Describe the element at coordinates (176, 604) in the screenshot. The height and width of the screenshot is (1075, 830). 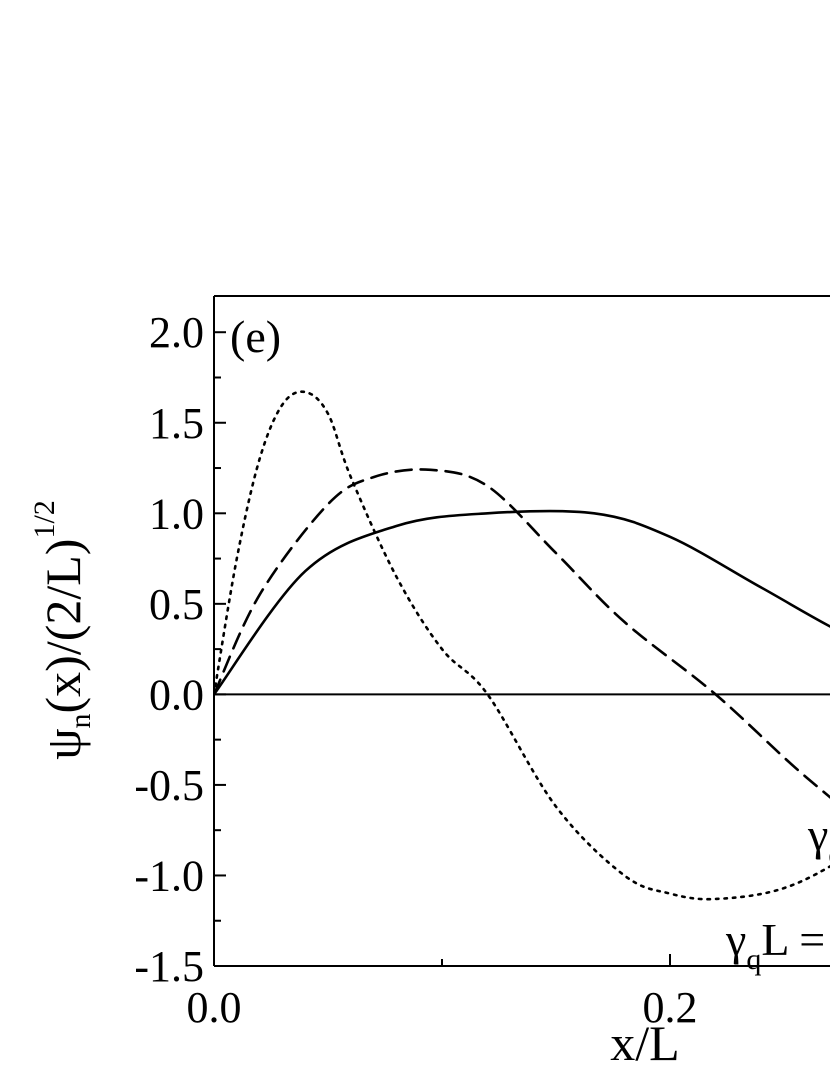
I see `y-tick-label: 0.5` at that location.